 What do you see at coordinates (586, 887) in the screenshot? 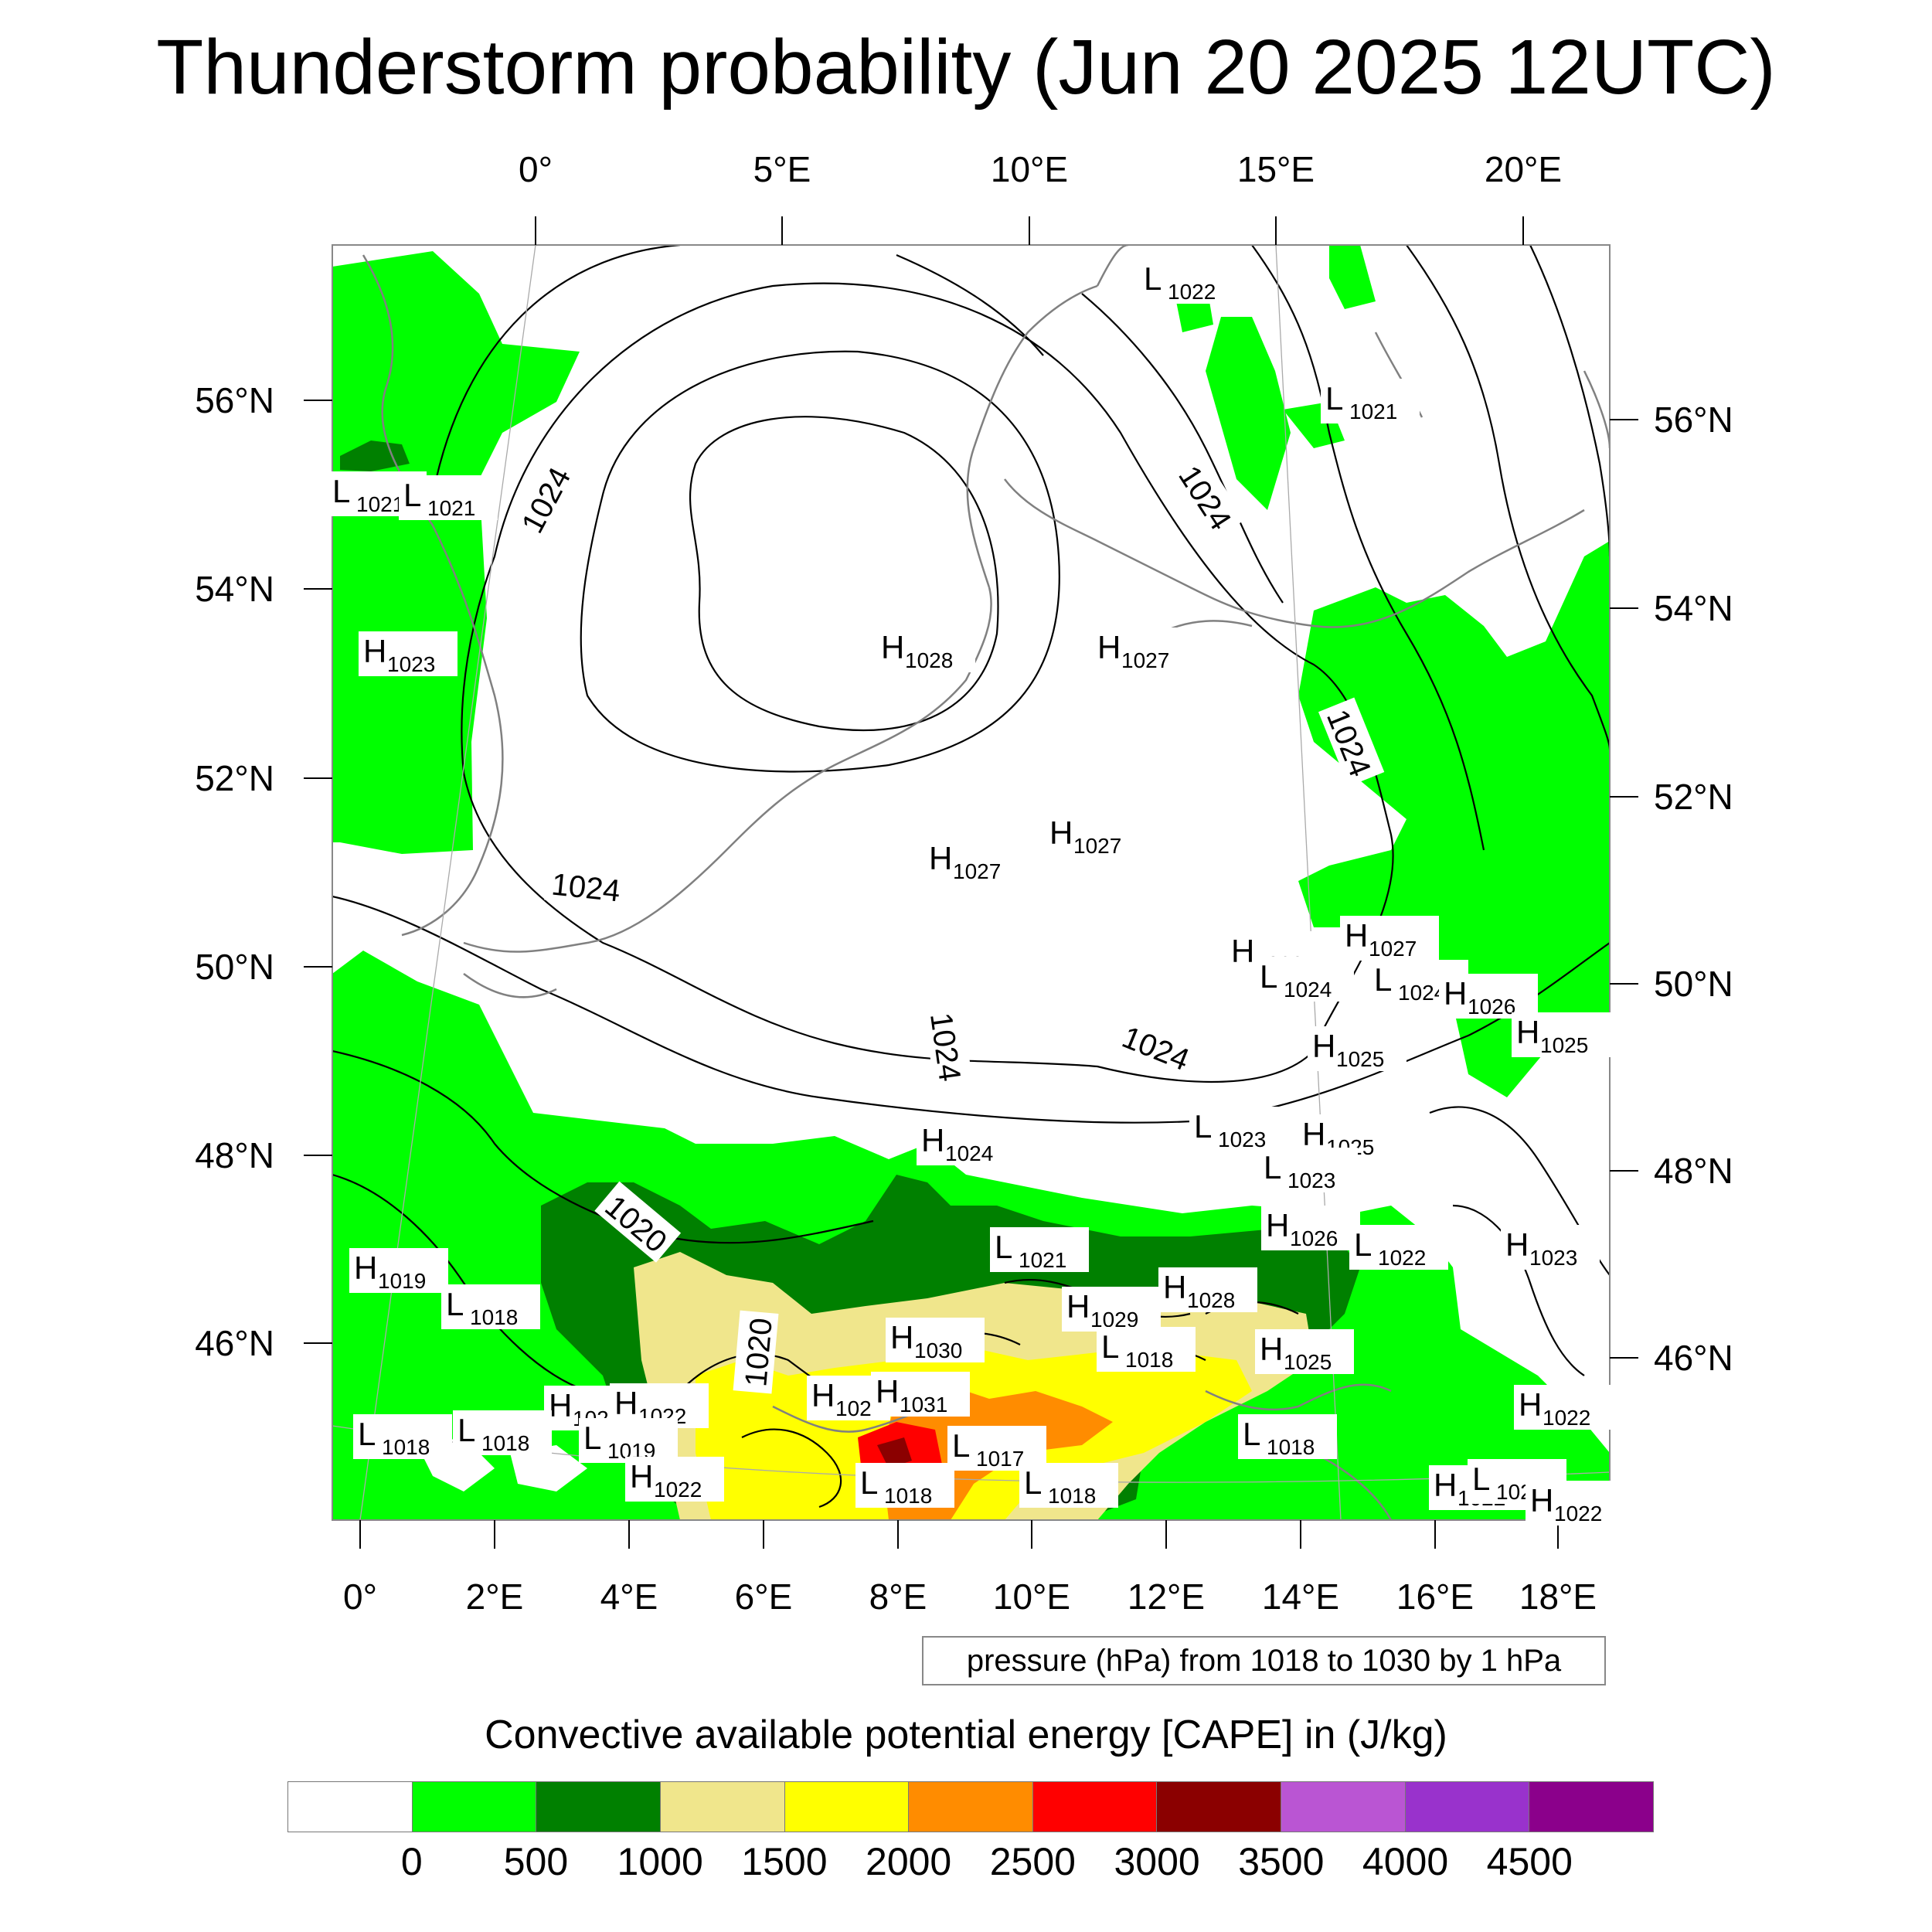
I see `isobar-label: 1024` at bounding box center [586, 887].